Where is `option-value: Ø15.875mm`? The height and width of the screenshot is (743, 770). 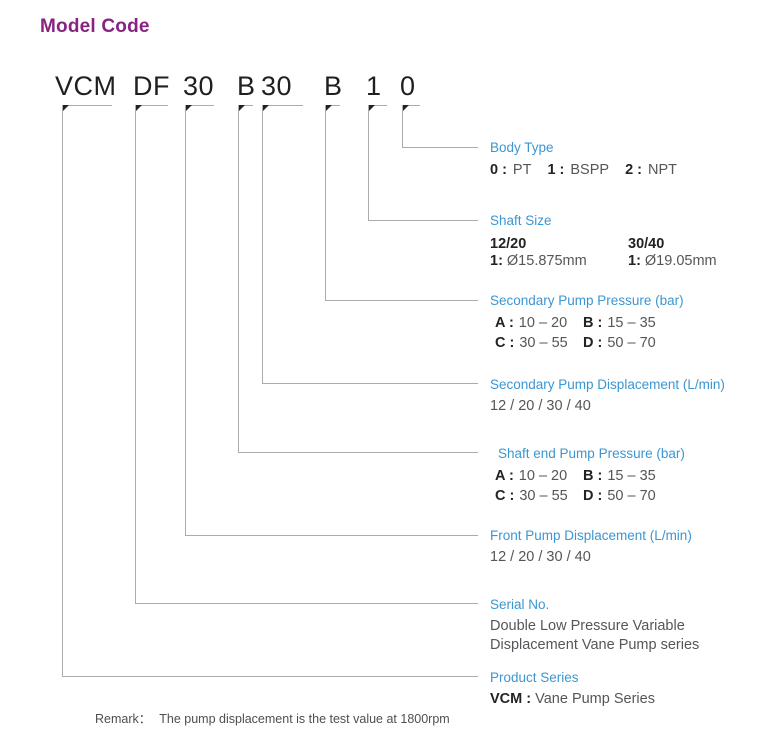 option-value: Ø15.875mm is located at coordinates (546, 261).